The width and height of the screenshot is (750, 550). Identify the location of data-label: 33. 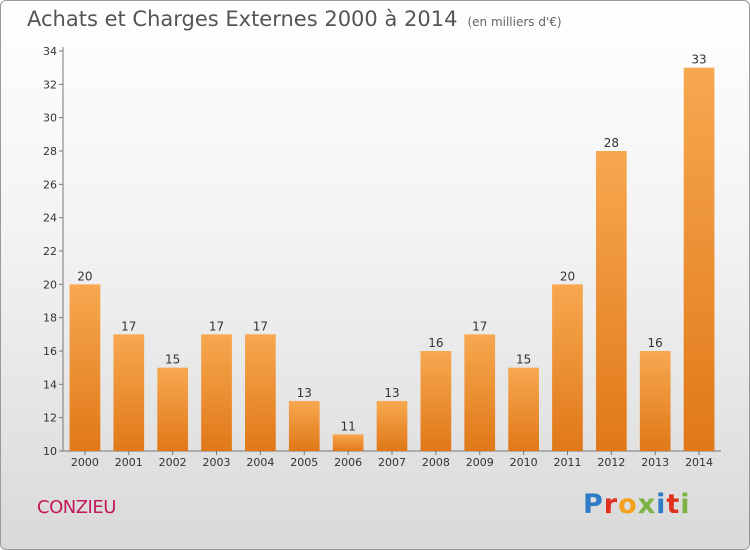
(698, 60).